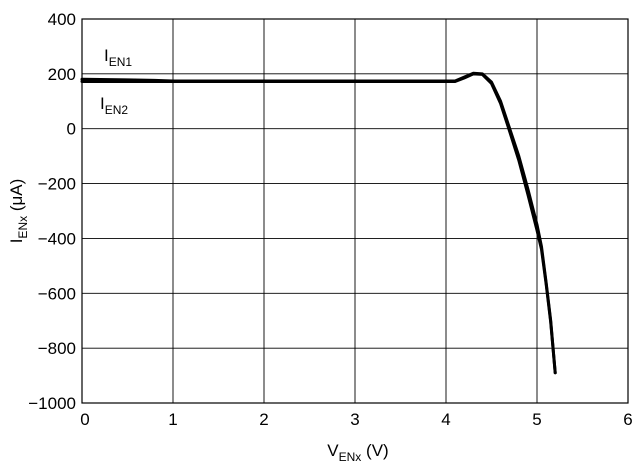 This screenshot has height=465, width=638. Describe the element at coordinates (357, 452) in the screenshot. I see `x-axis-label: VENx (V)` at that location.